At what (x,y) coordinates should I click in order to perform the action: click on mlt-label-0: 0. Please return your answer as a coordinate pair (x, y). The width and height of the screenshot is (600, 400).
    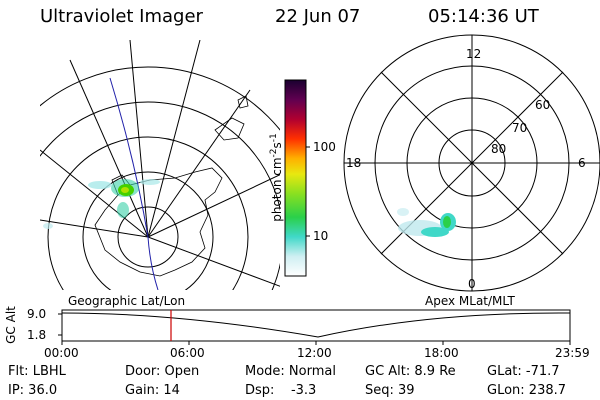
    Looking at the image, I should click on (472, 284).